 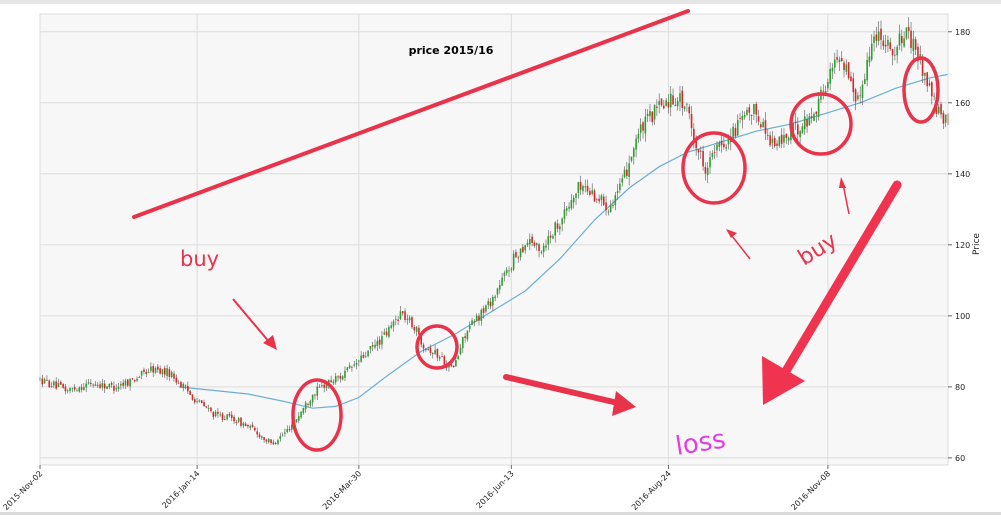 What do you see at coordinates (962, 32) in the screenshot?
I see `y-tick-label: 180` at bounding box center [962, 32].